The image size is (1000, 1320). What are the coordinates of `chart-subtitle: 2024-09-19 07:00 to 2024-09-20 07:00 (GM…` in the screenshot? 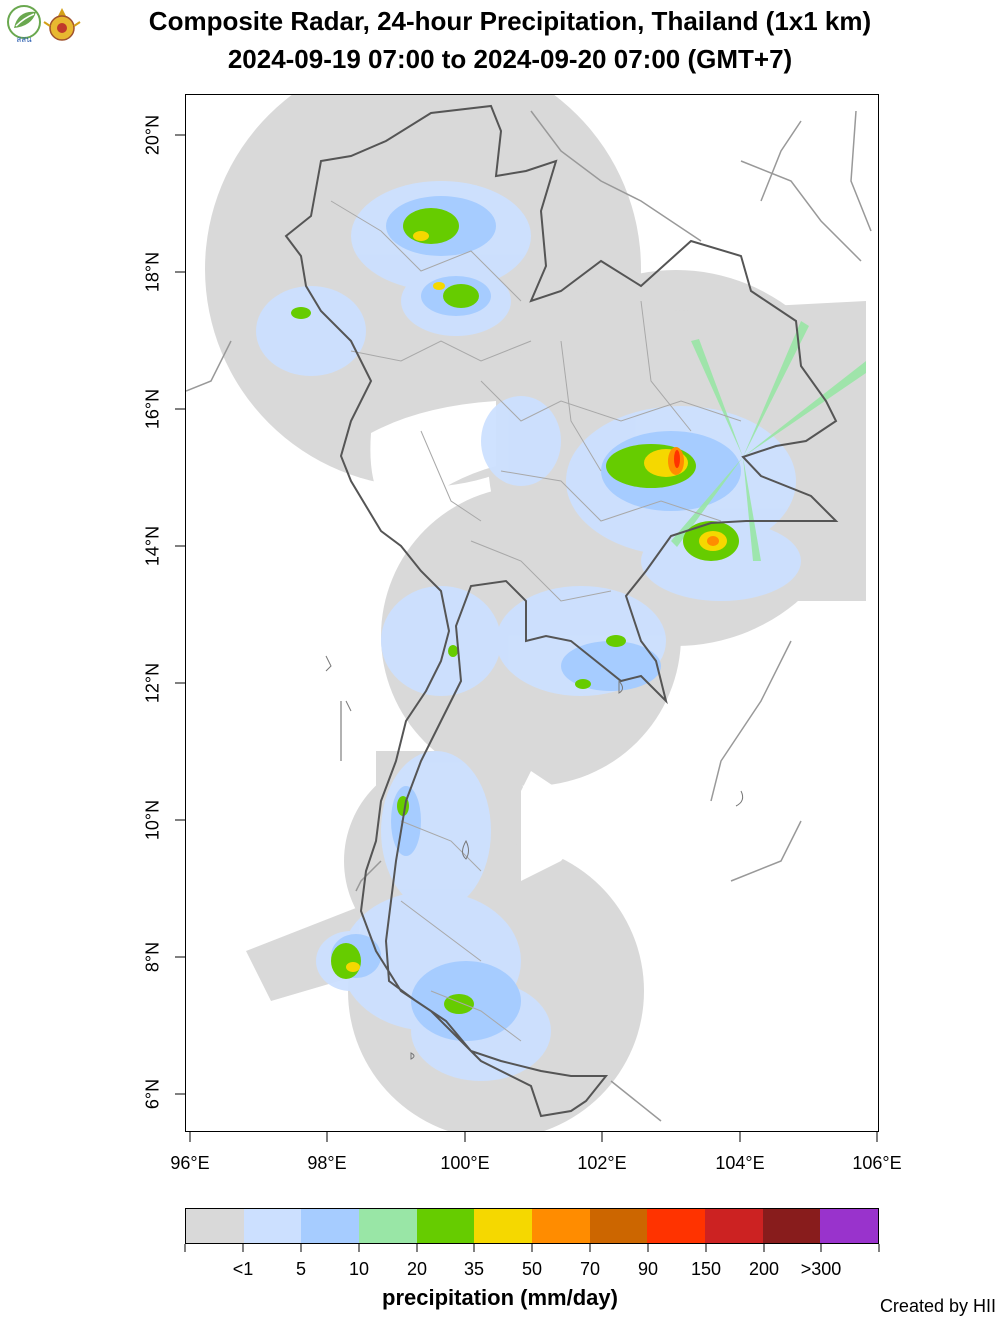 It's located at (510, 59).